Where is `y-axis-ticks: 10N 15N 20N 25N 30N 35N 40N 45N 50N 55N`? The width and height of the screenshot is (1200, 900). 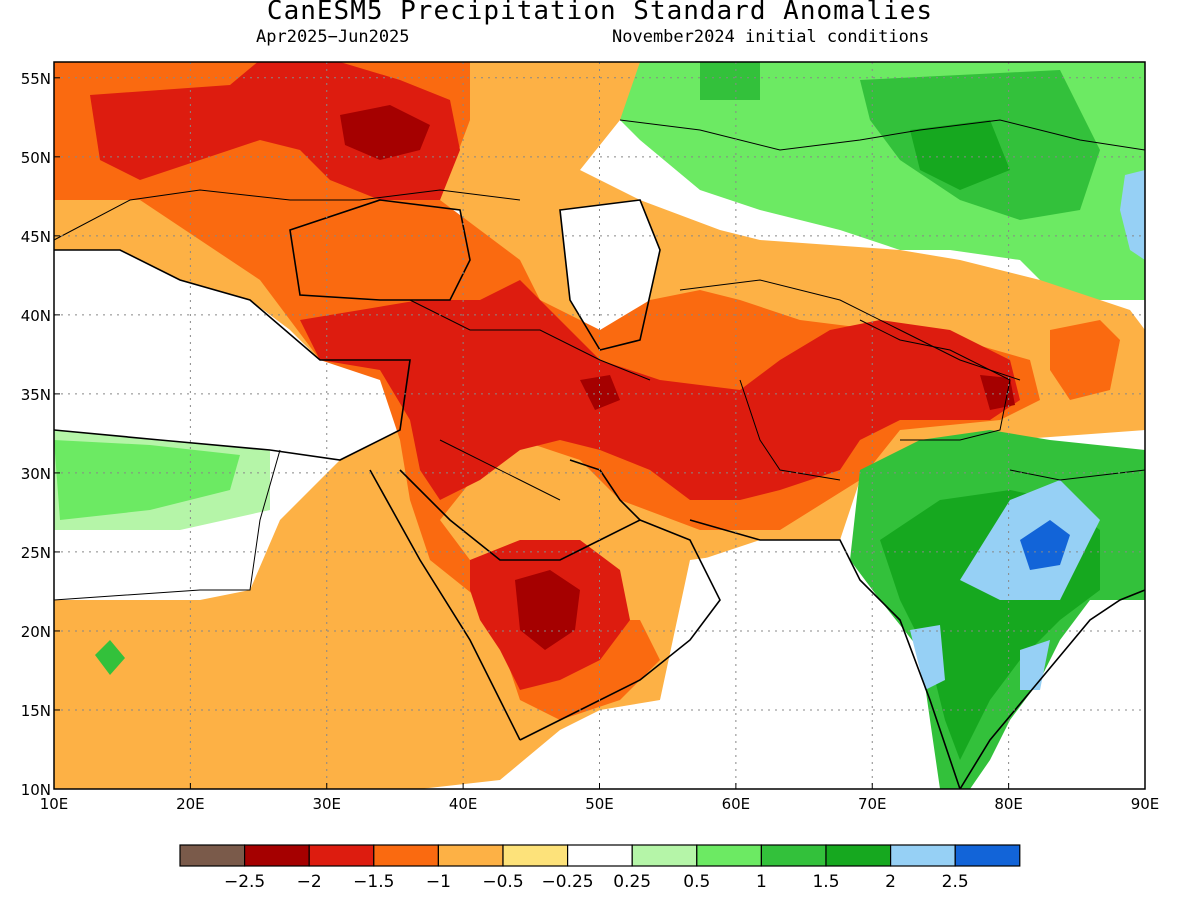
y-axis-ticks: 10N 15N 20N 25N 30N 35N 40N 45N 50N 55N is located at coordinates (40, 434).